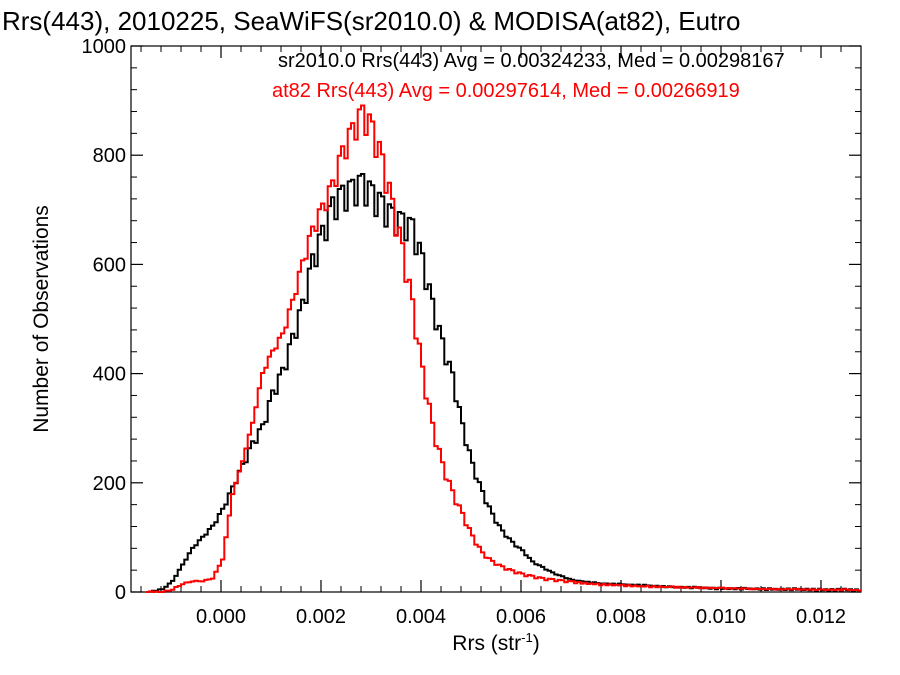  Describe the element at coordinates (486, 643) in the screenshot. I see `x-axis-label-main: Rrs (str` at that location.